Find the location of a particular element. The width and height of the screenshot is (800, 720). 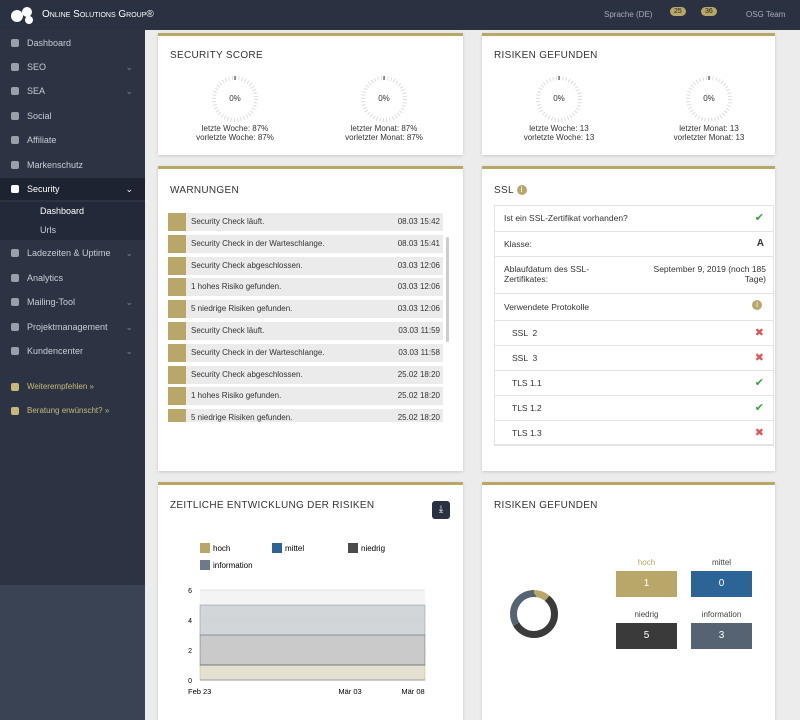

legend-label: information is located at coordinates (233, 565).